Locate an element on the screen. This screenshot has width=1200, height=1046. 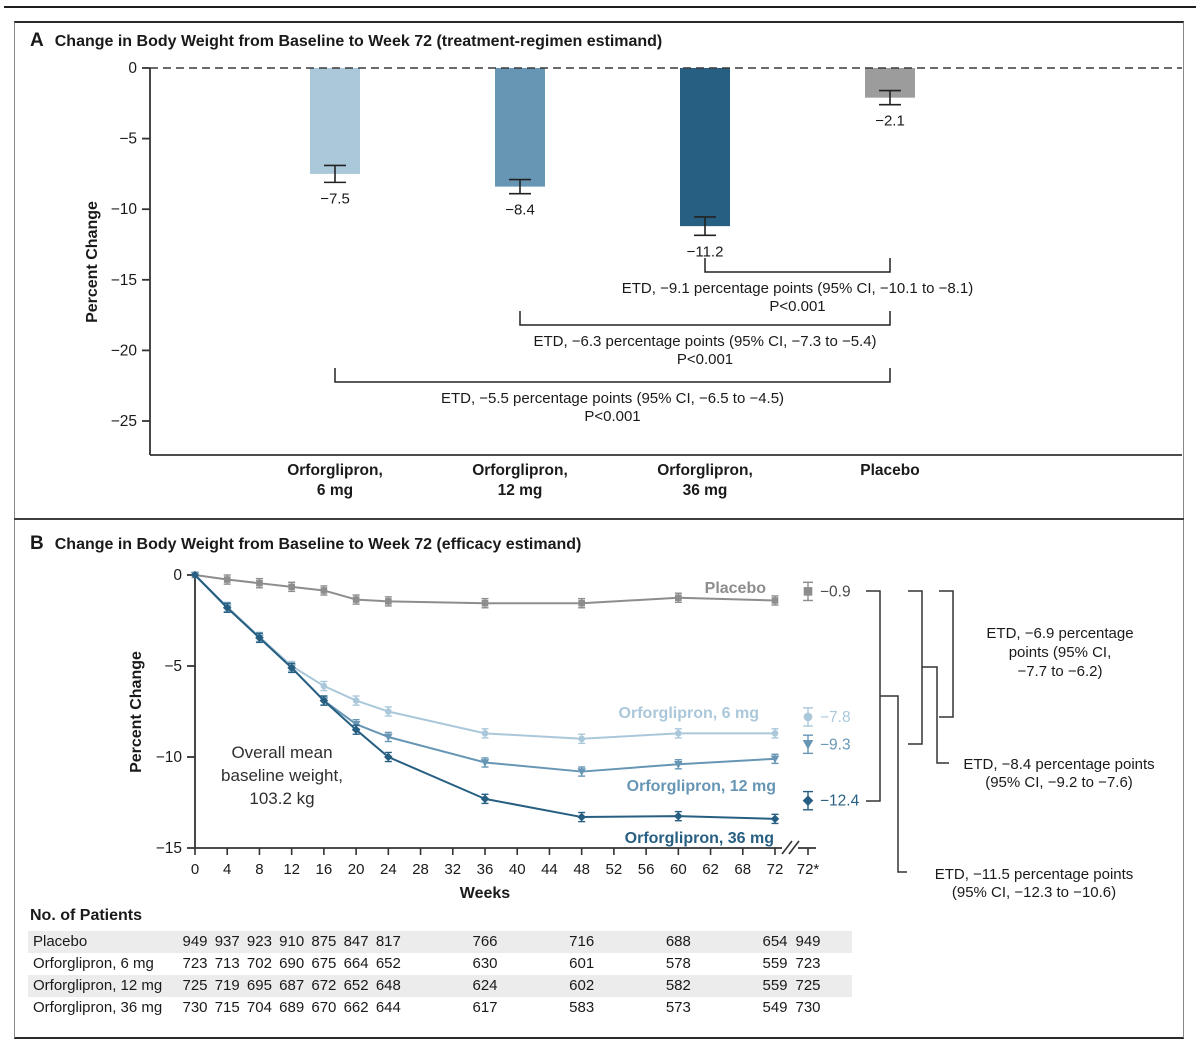
patient-count: 725 is located at coordinates (195, 985).